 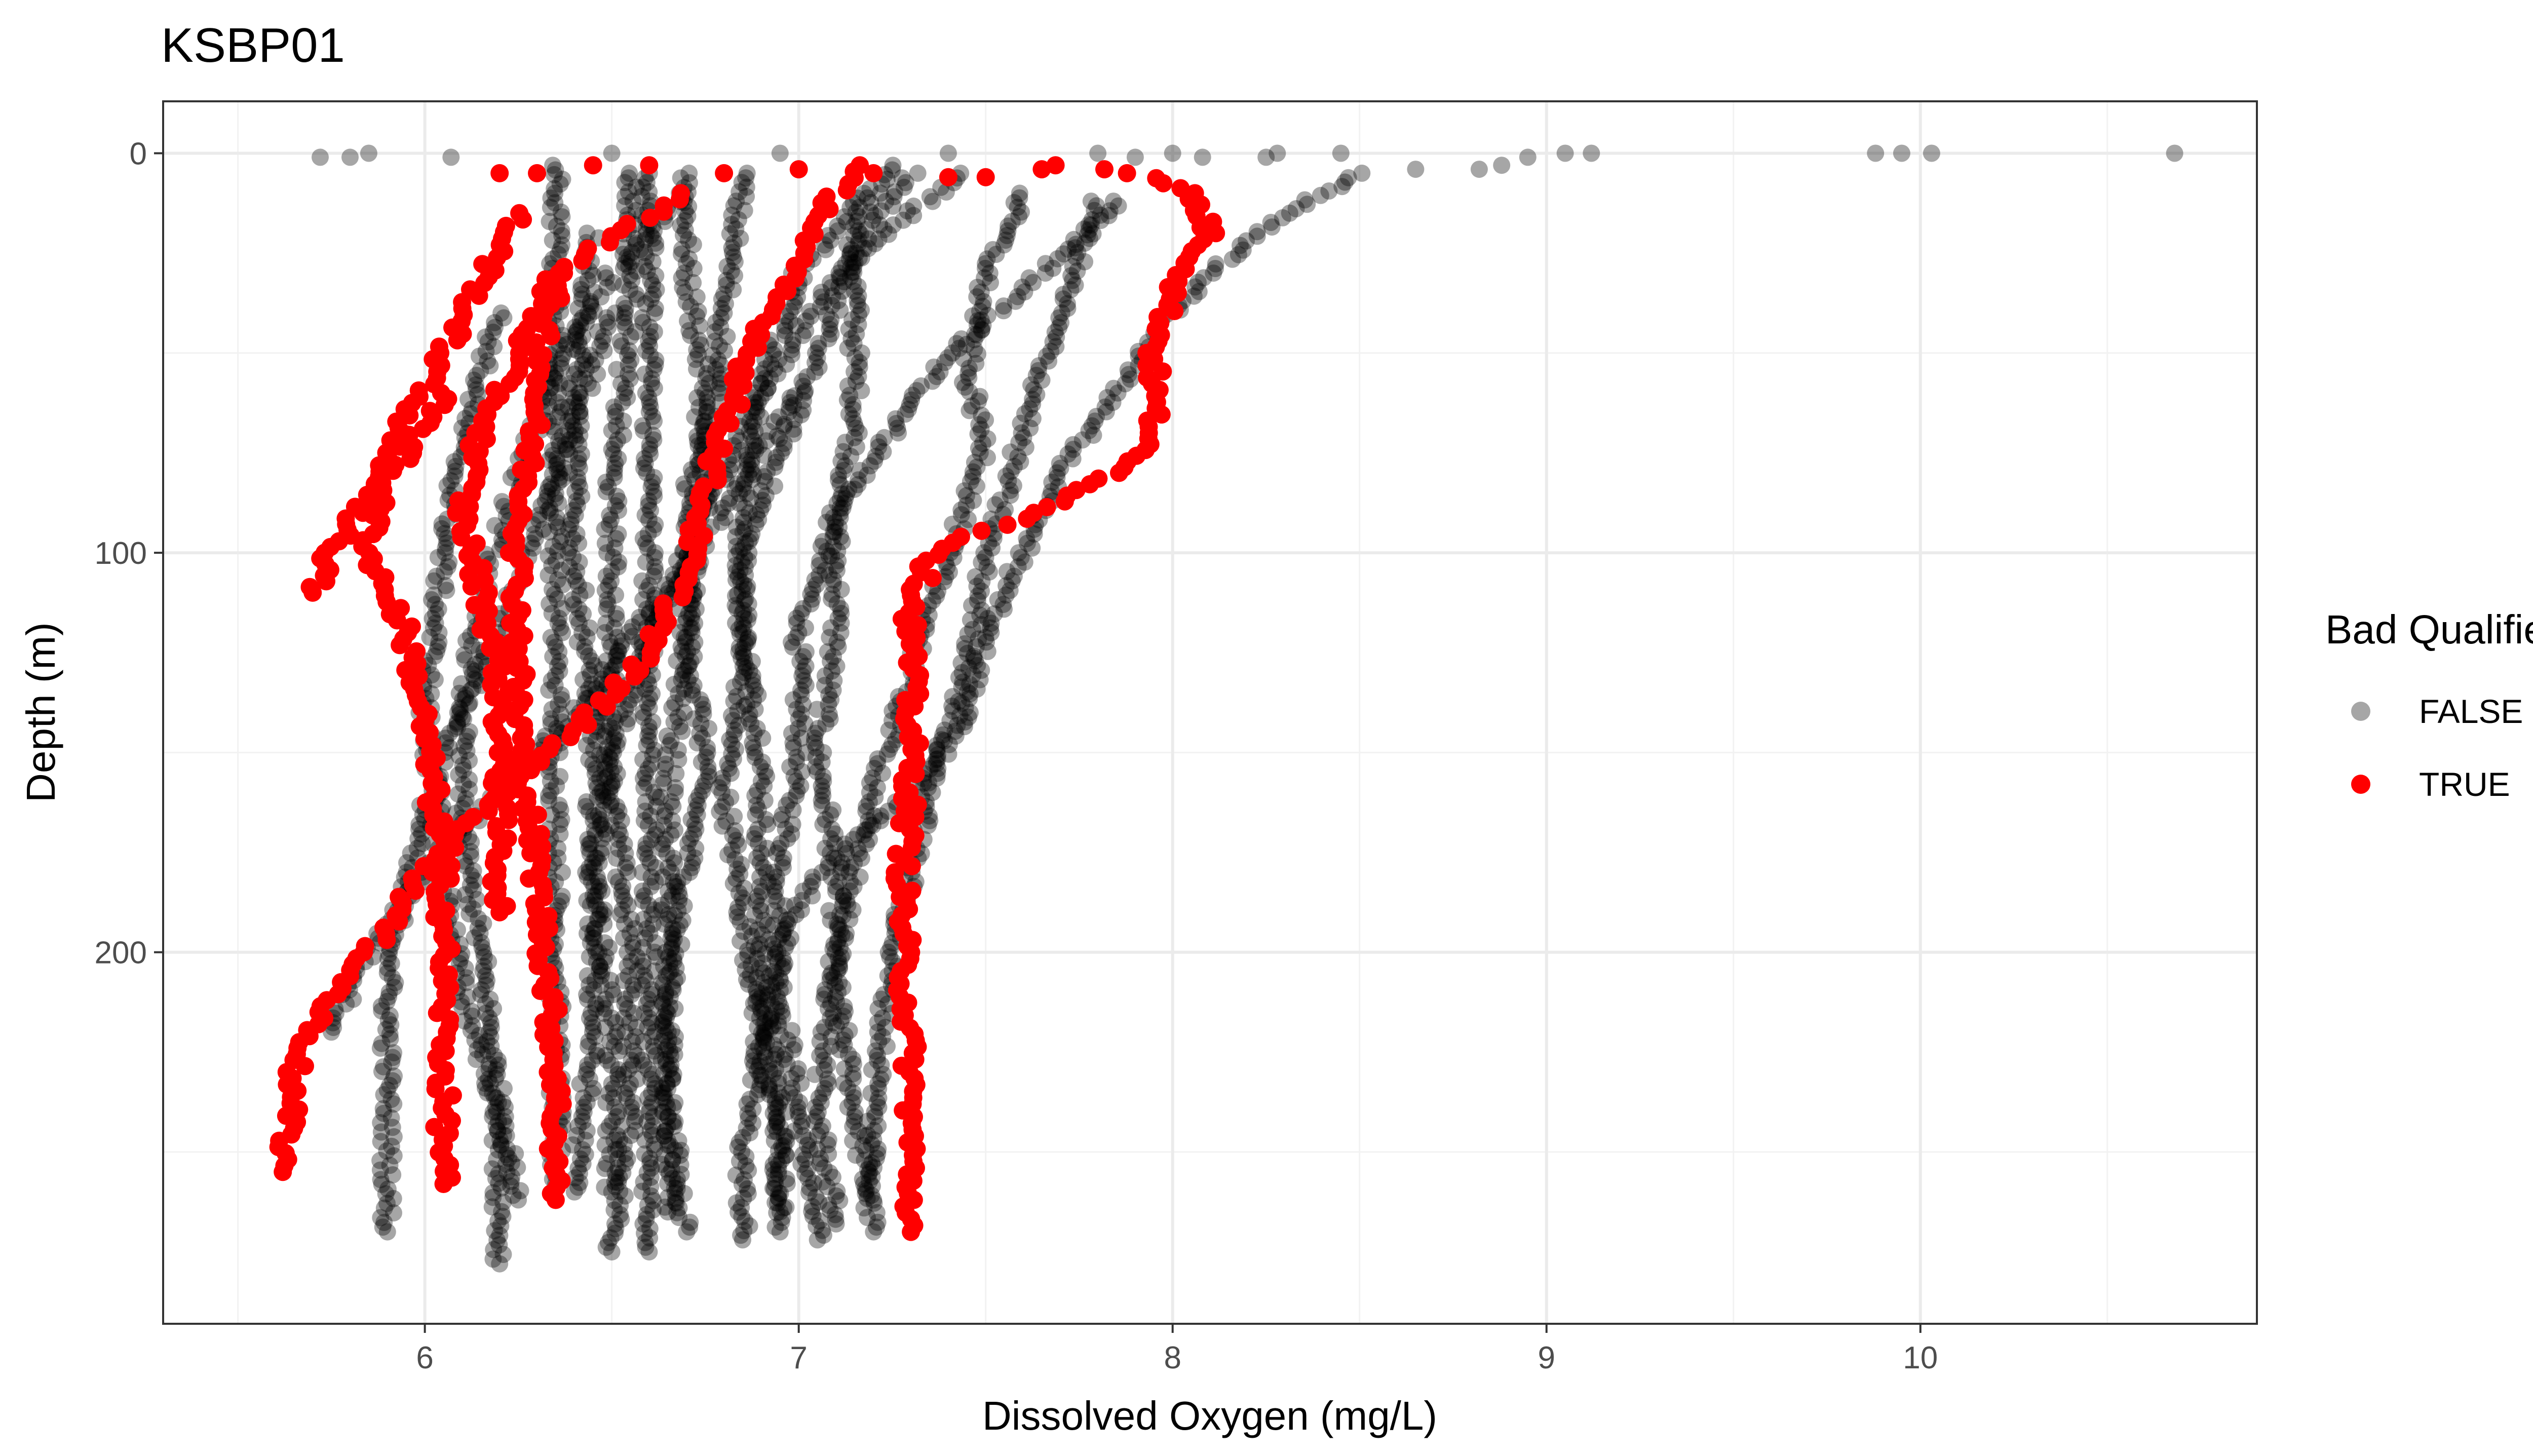 I want to click on point-true, so click(x=609, y=242).